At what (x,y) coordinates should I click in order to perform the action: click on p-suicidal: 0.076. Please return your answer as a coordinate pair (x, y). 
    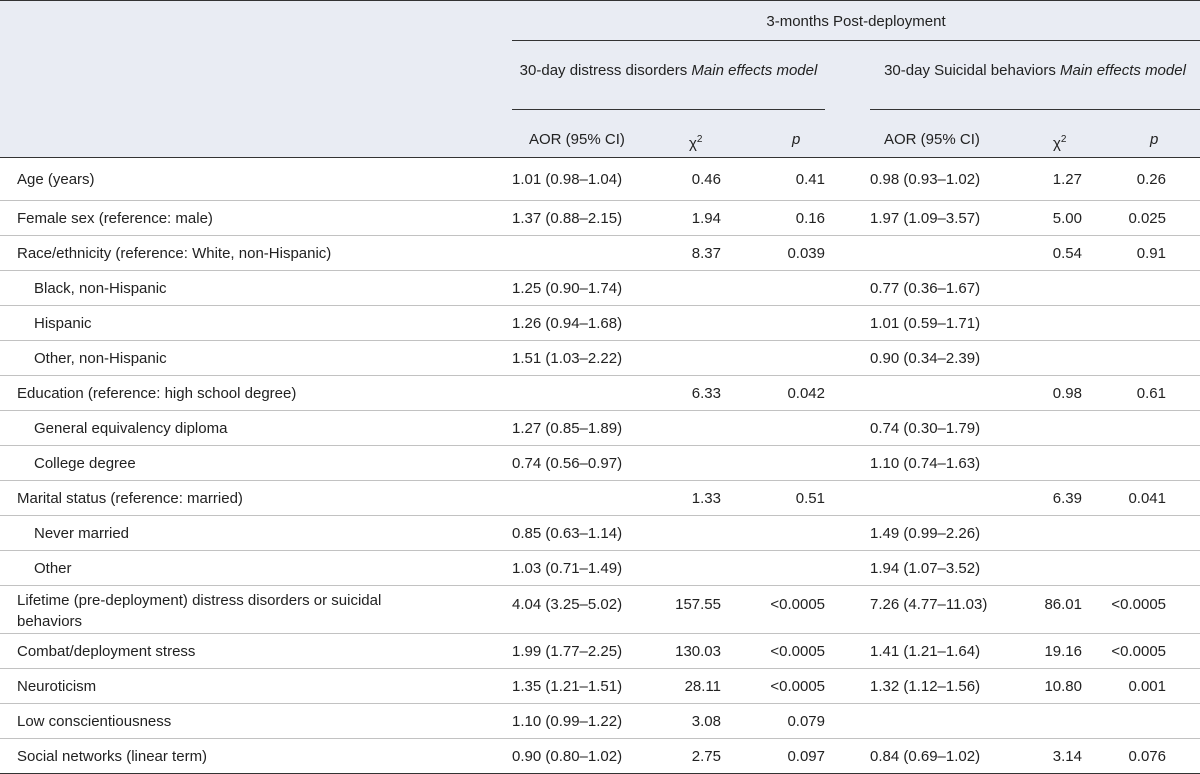
    Looking at the image, I should click on (1147, 756).